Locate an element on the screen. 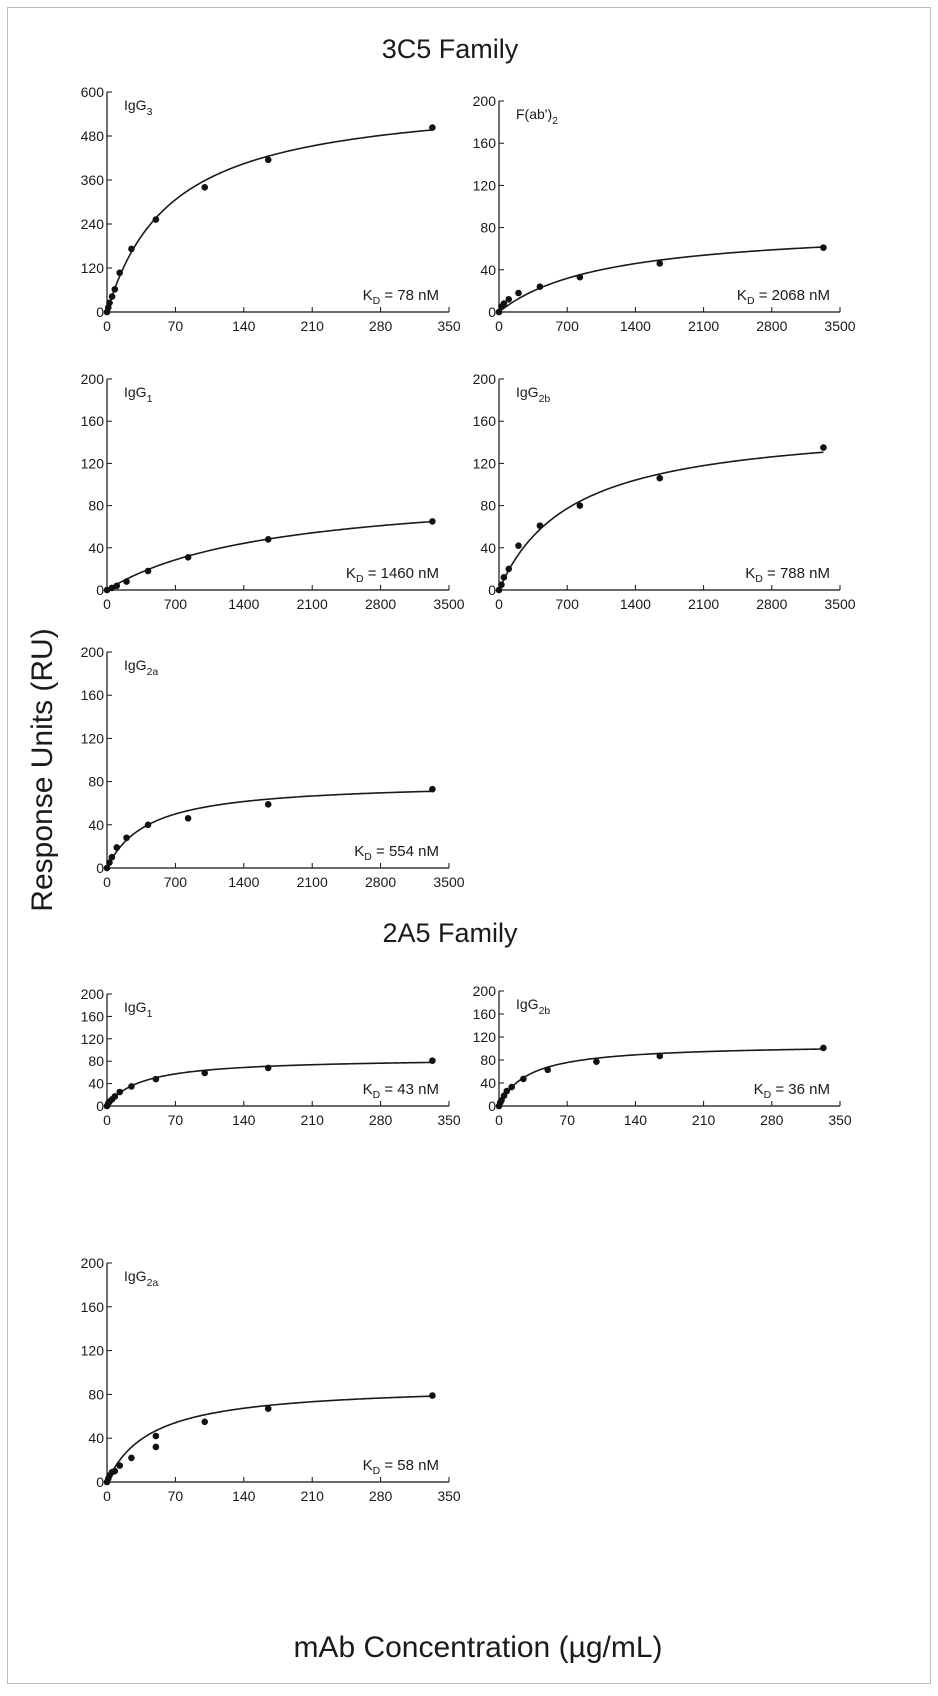 This screenshot has height=1696, width=938. kd-annotation: KD = 36 nM is located at coordinates (792, 1091).